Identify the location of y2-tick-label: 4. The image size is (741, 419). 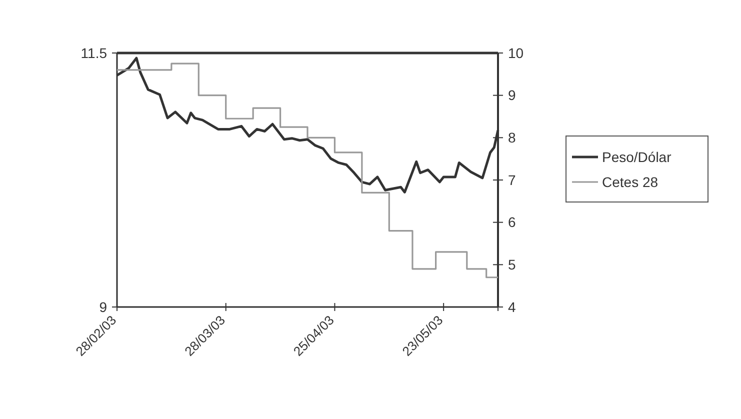
(512, 306).